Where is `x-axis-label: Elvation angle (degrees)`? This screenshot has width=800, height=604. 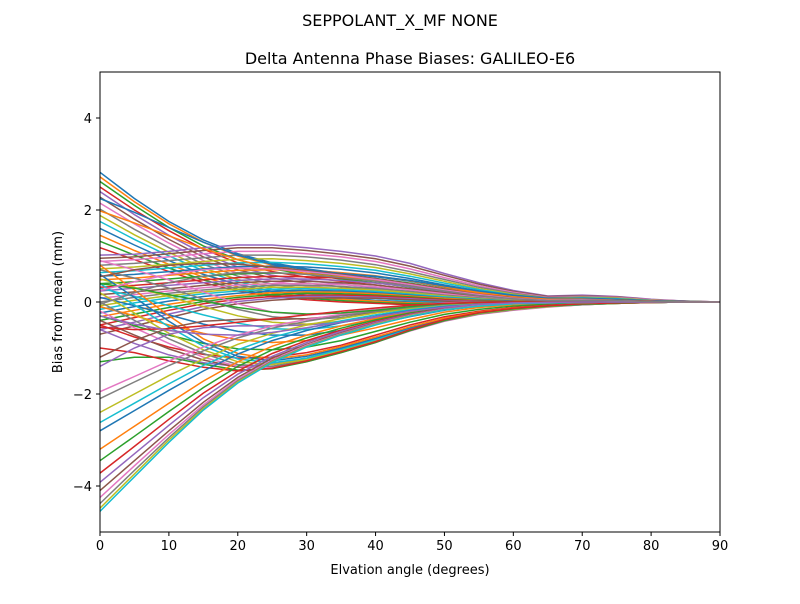
x-axis-label: Elvation angle (degrees) is located at coordinates (409, 570).